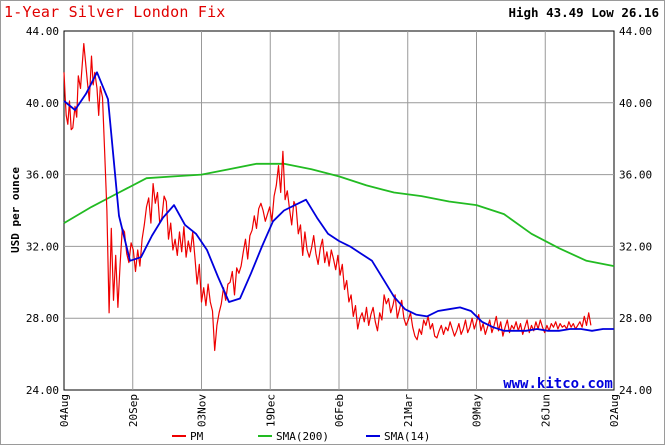 This screenshot has height=445, width=665. I want to click on low-label: Low, so click(602, 12).